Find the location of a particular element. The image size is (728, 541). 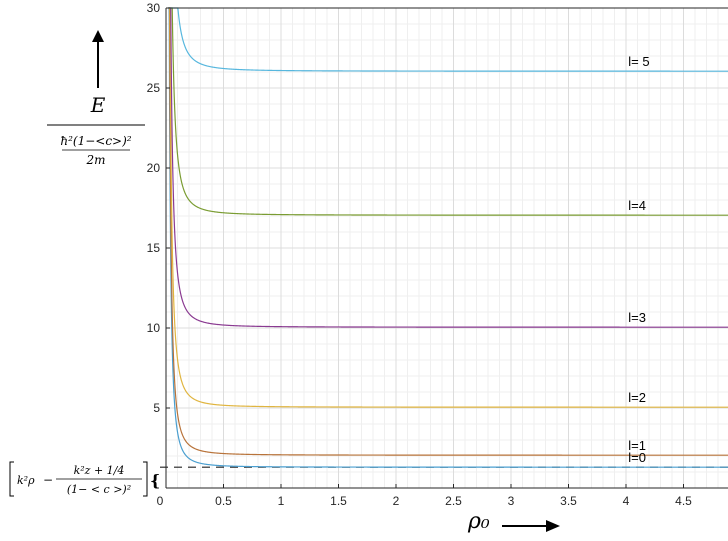

x-tick-label: 4.5 is located at coordinates (683, 501).